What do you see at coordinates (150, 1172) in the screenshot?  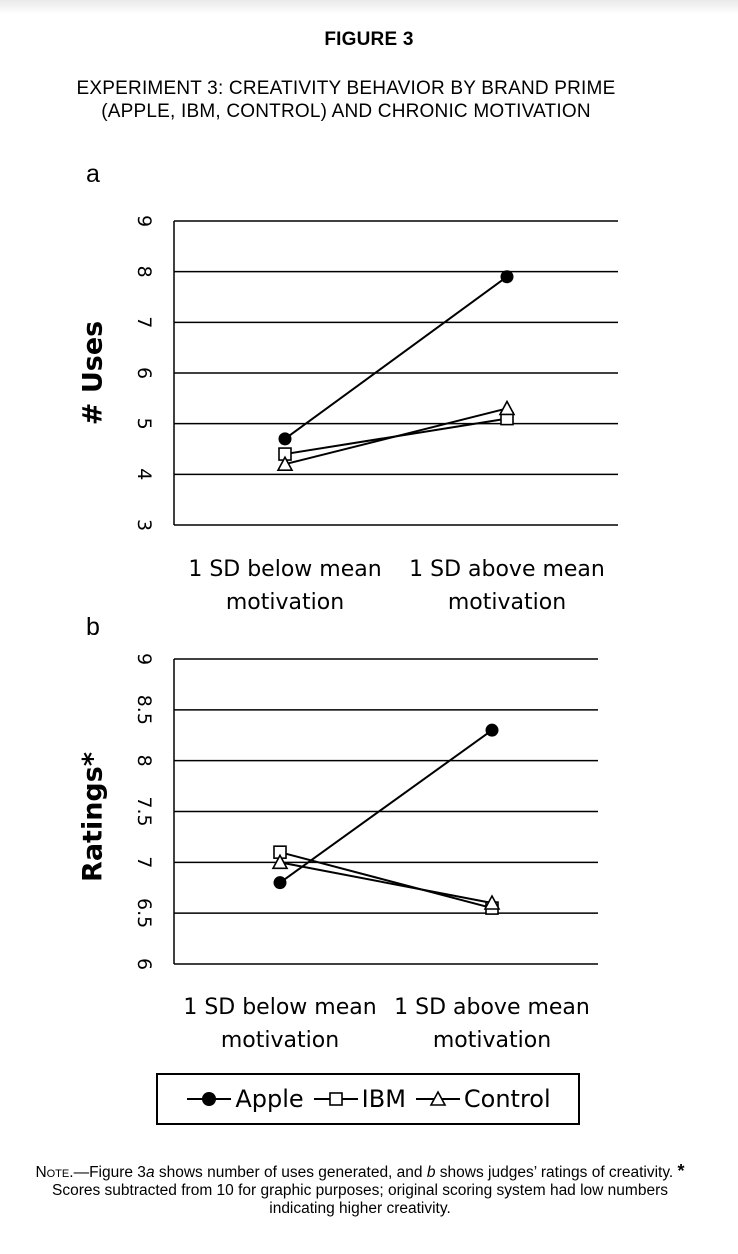 I see `note-em-1: a` at bounding box center [150, 1172].